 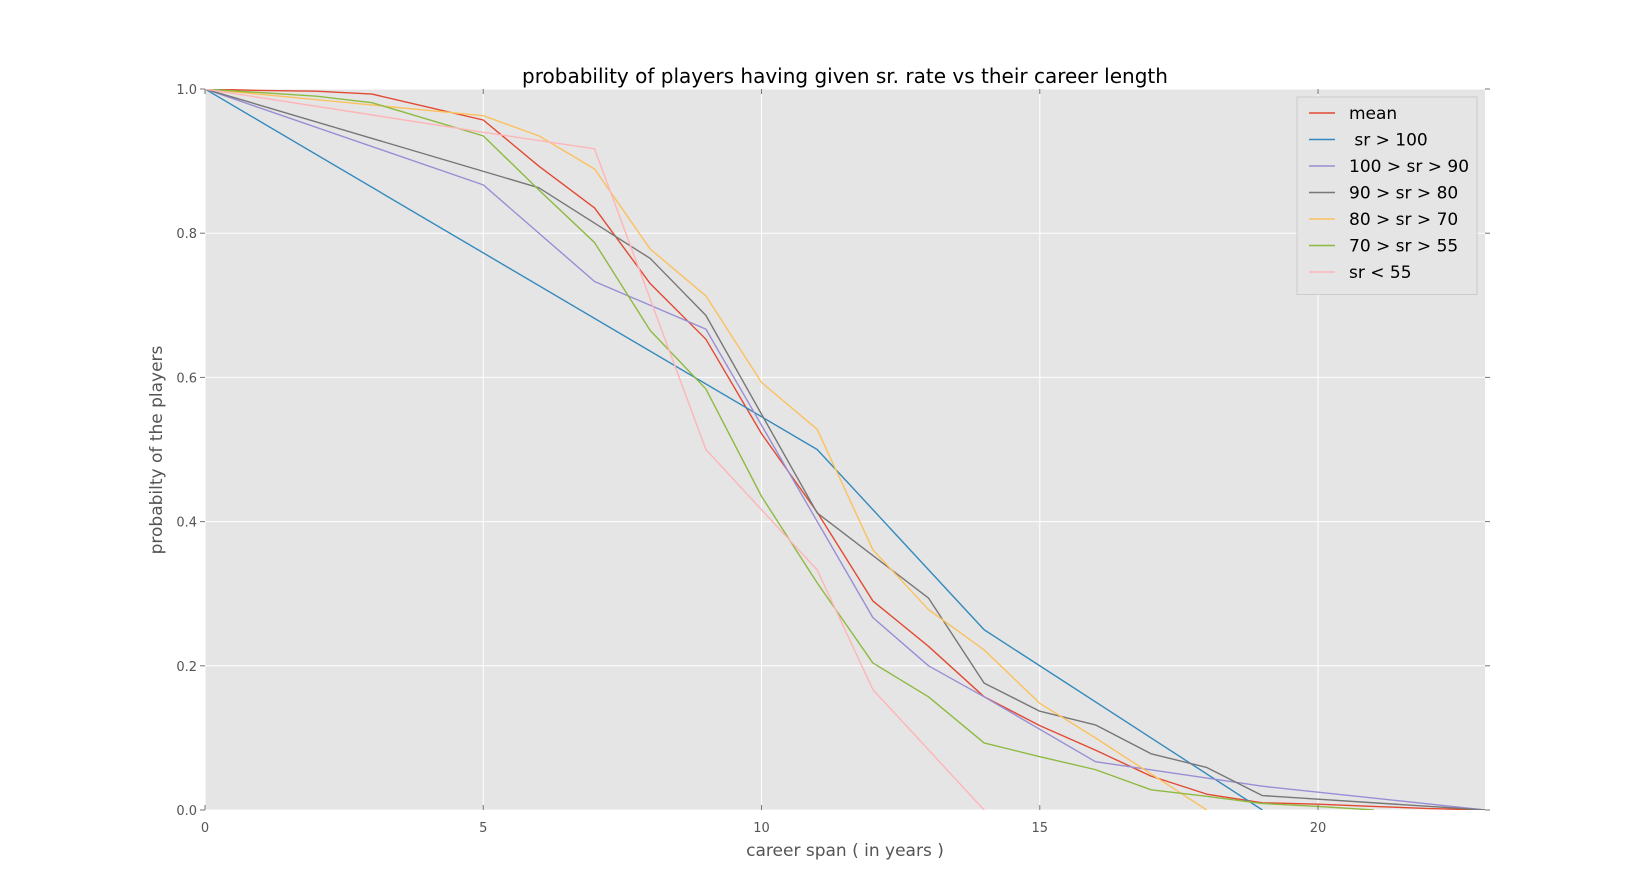 What do you see at coordinates (1403, 247) in the screenshot?
I see `legend-entry-label: 70 > sr > 55` at bounding box center [1403, 247].